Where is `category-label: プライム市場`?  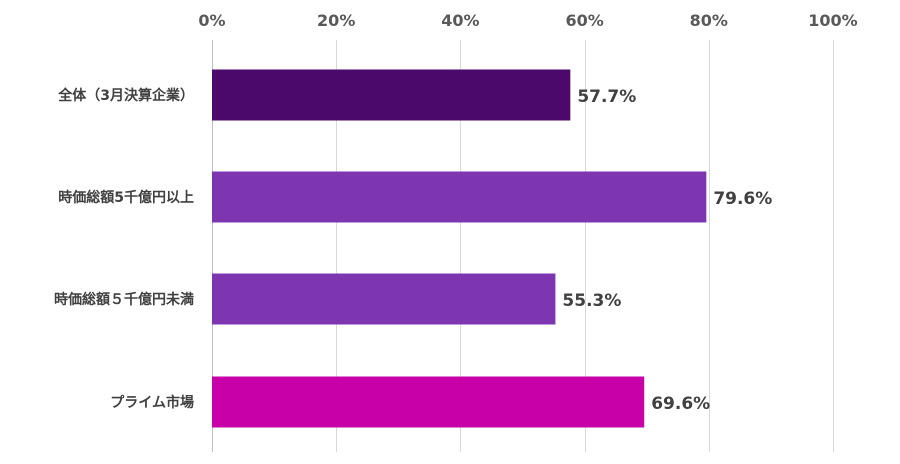
category-label: プライム市場 is located at coordinates (152, 402).